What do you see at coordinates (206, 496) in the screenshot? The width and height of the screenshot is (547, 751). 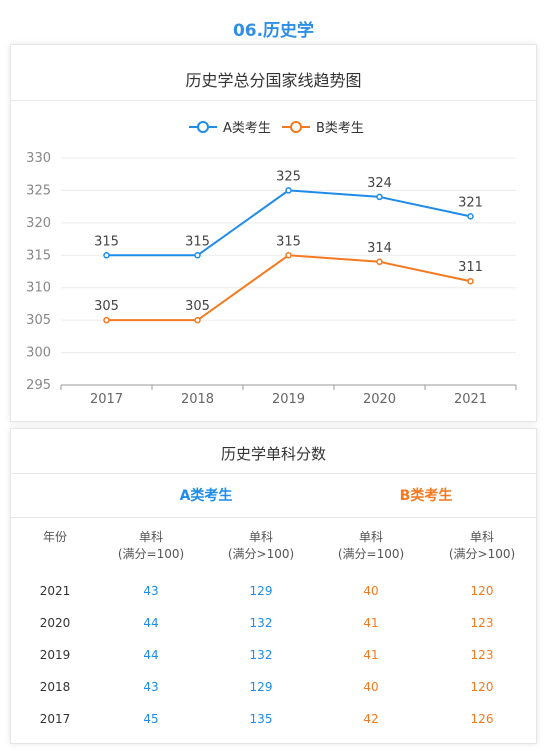 I see `group-a-header: A类考生` at bounding box center [206, 496].